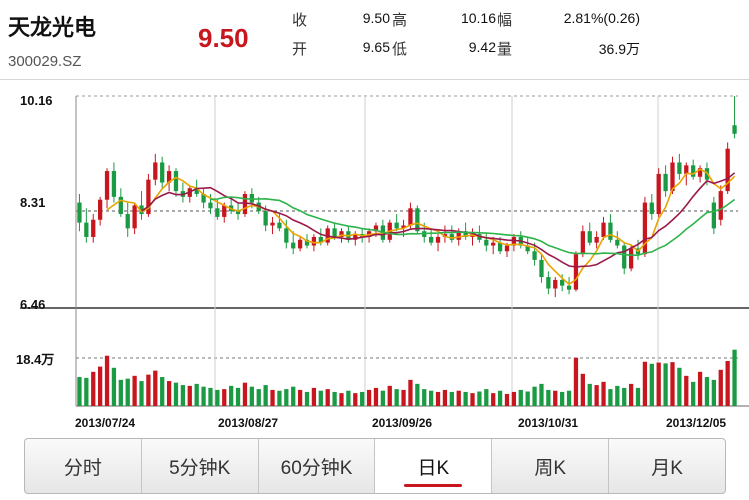  What do you see at coordinates (300, 49) in the screenshot?
I see `open-label: 开` at bounding box center [300, 49].